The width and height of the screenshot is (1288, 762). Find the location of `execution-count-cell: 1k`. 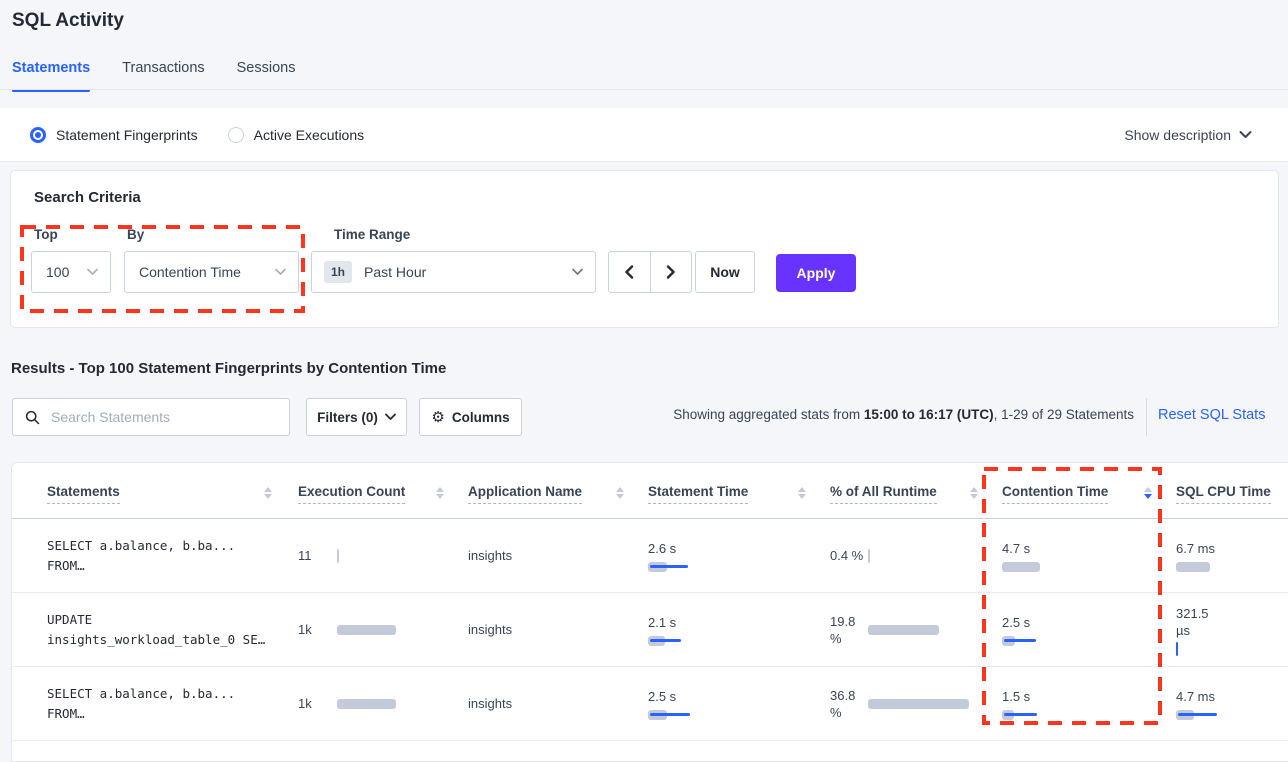

execution-count-cell: 1k is located at coordinates (371, 703).